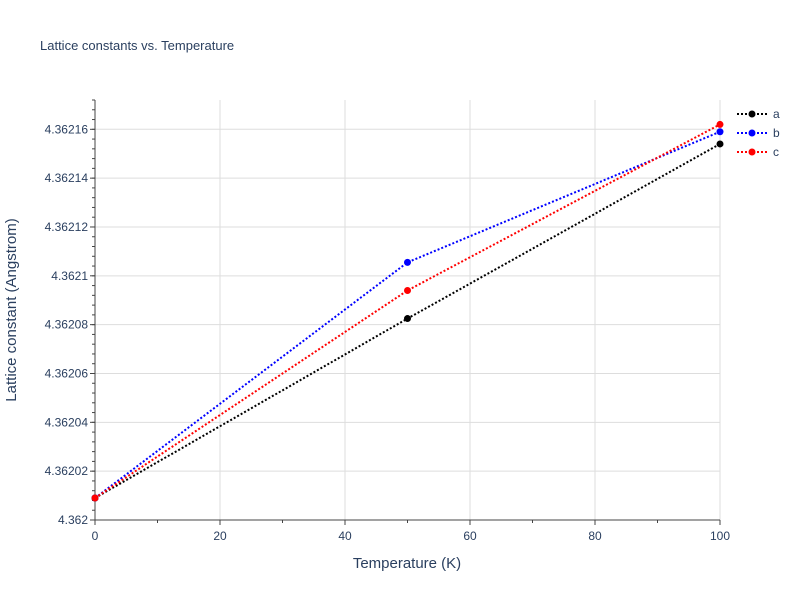  What do you see at coordinates (470, 536) in the screenshot?
I see `x-tick-label: 60` at bounding box center [470, 536].